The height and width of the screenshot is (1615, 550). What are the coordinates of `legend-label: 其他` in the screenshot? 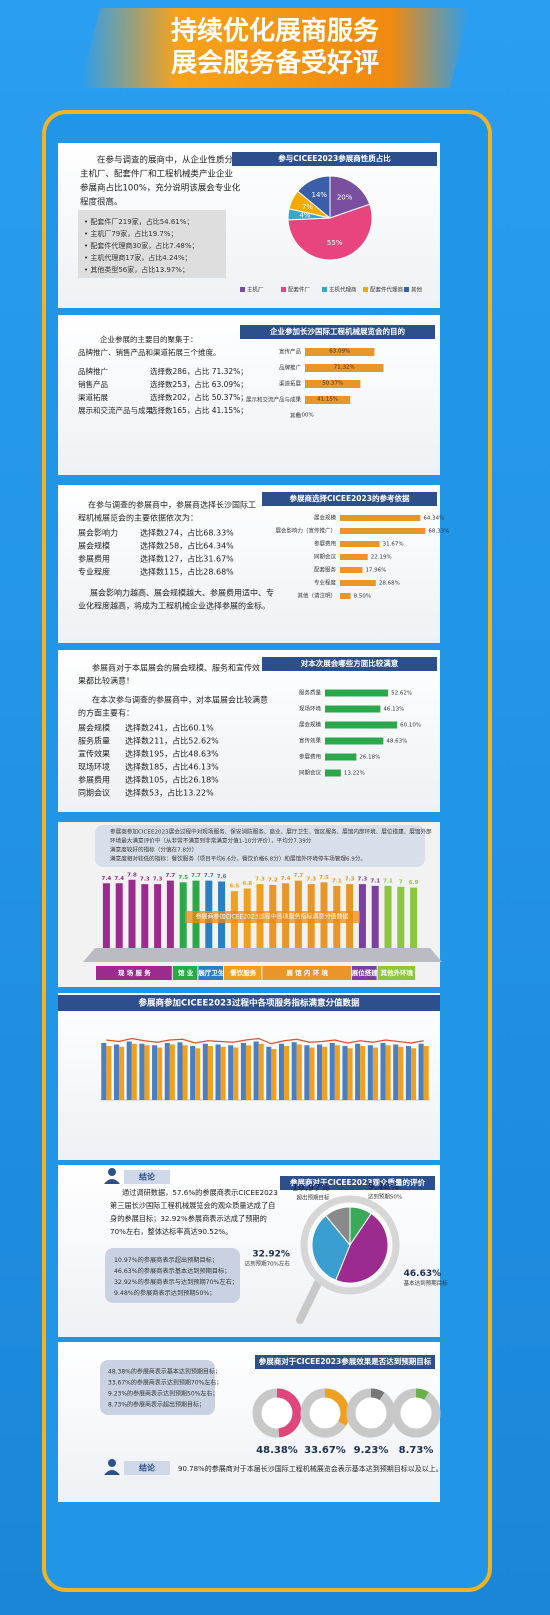 It's located at (417, 290).